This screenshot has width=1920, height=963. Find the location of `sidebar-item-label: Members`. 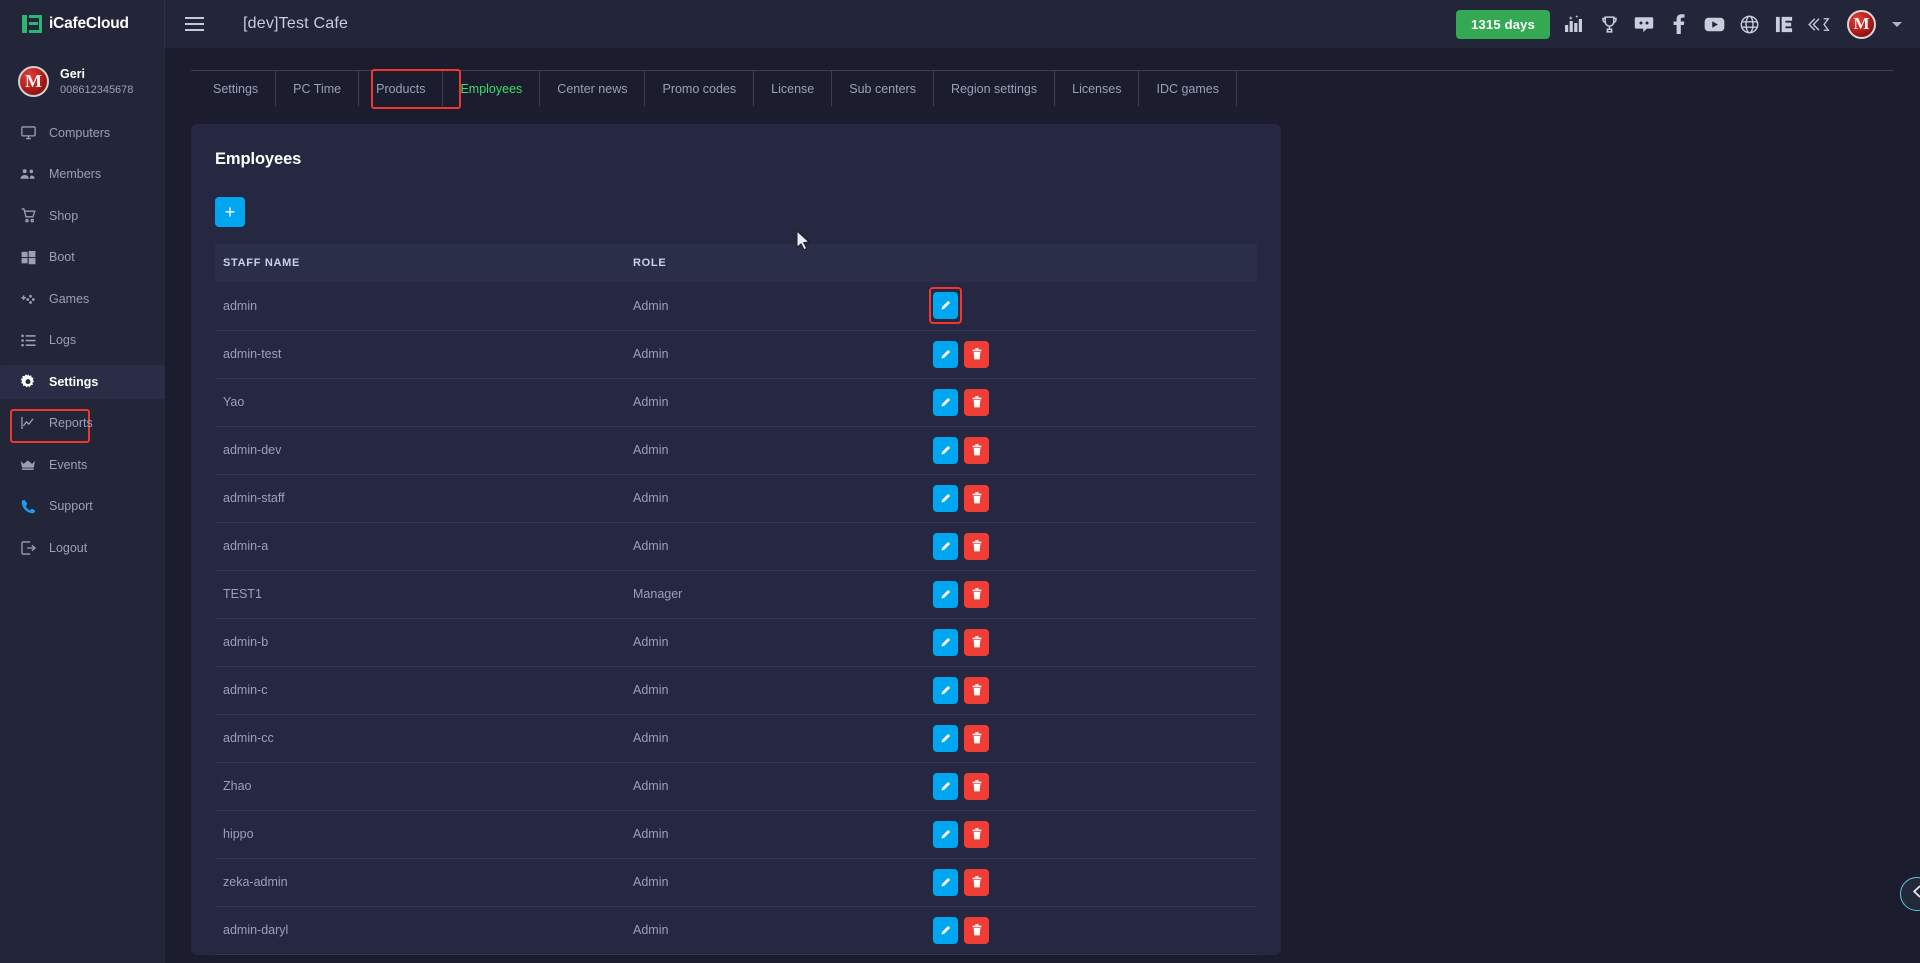

sidebar-item-label: Members is located at coordinates (75, 174).